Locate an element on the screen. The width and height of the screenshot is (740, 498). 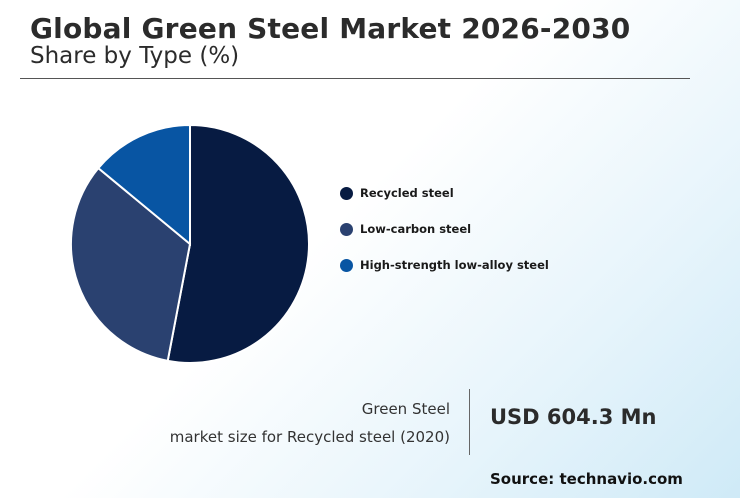
legend-label: High-strength low-alloy steel is located at coordinates (454, 265).